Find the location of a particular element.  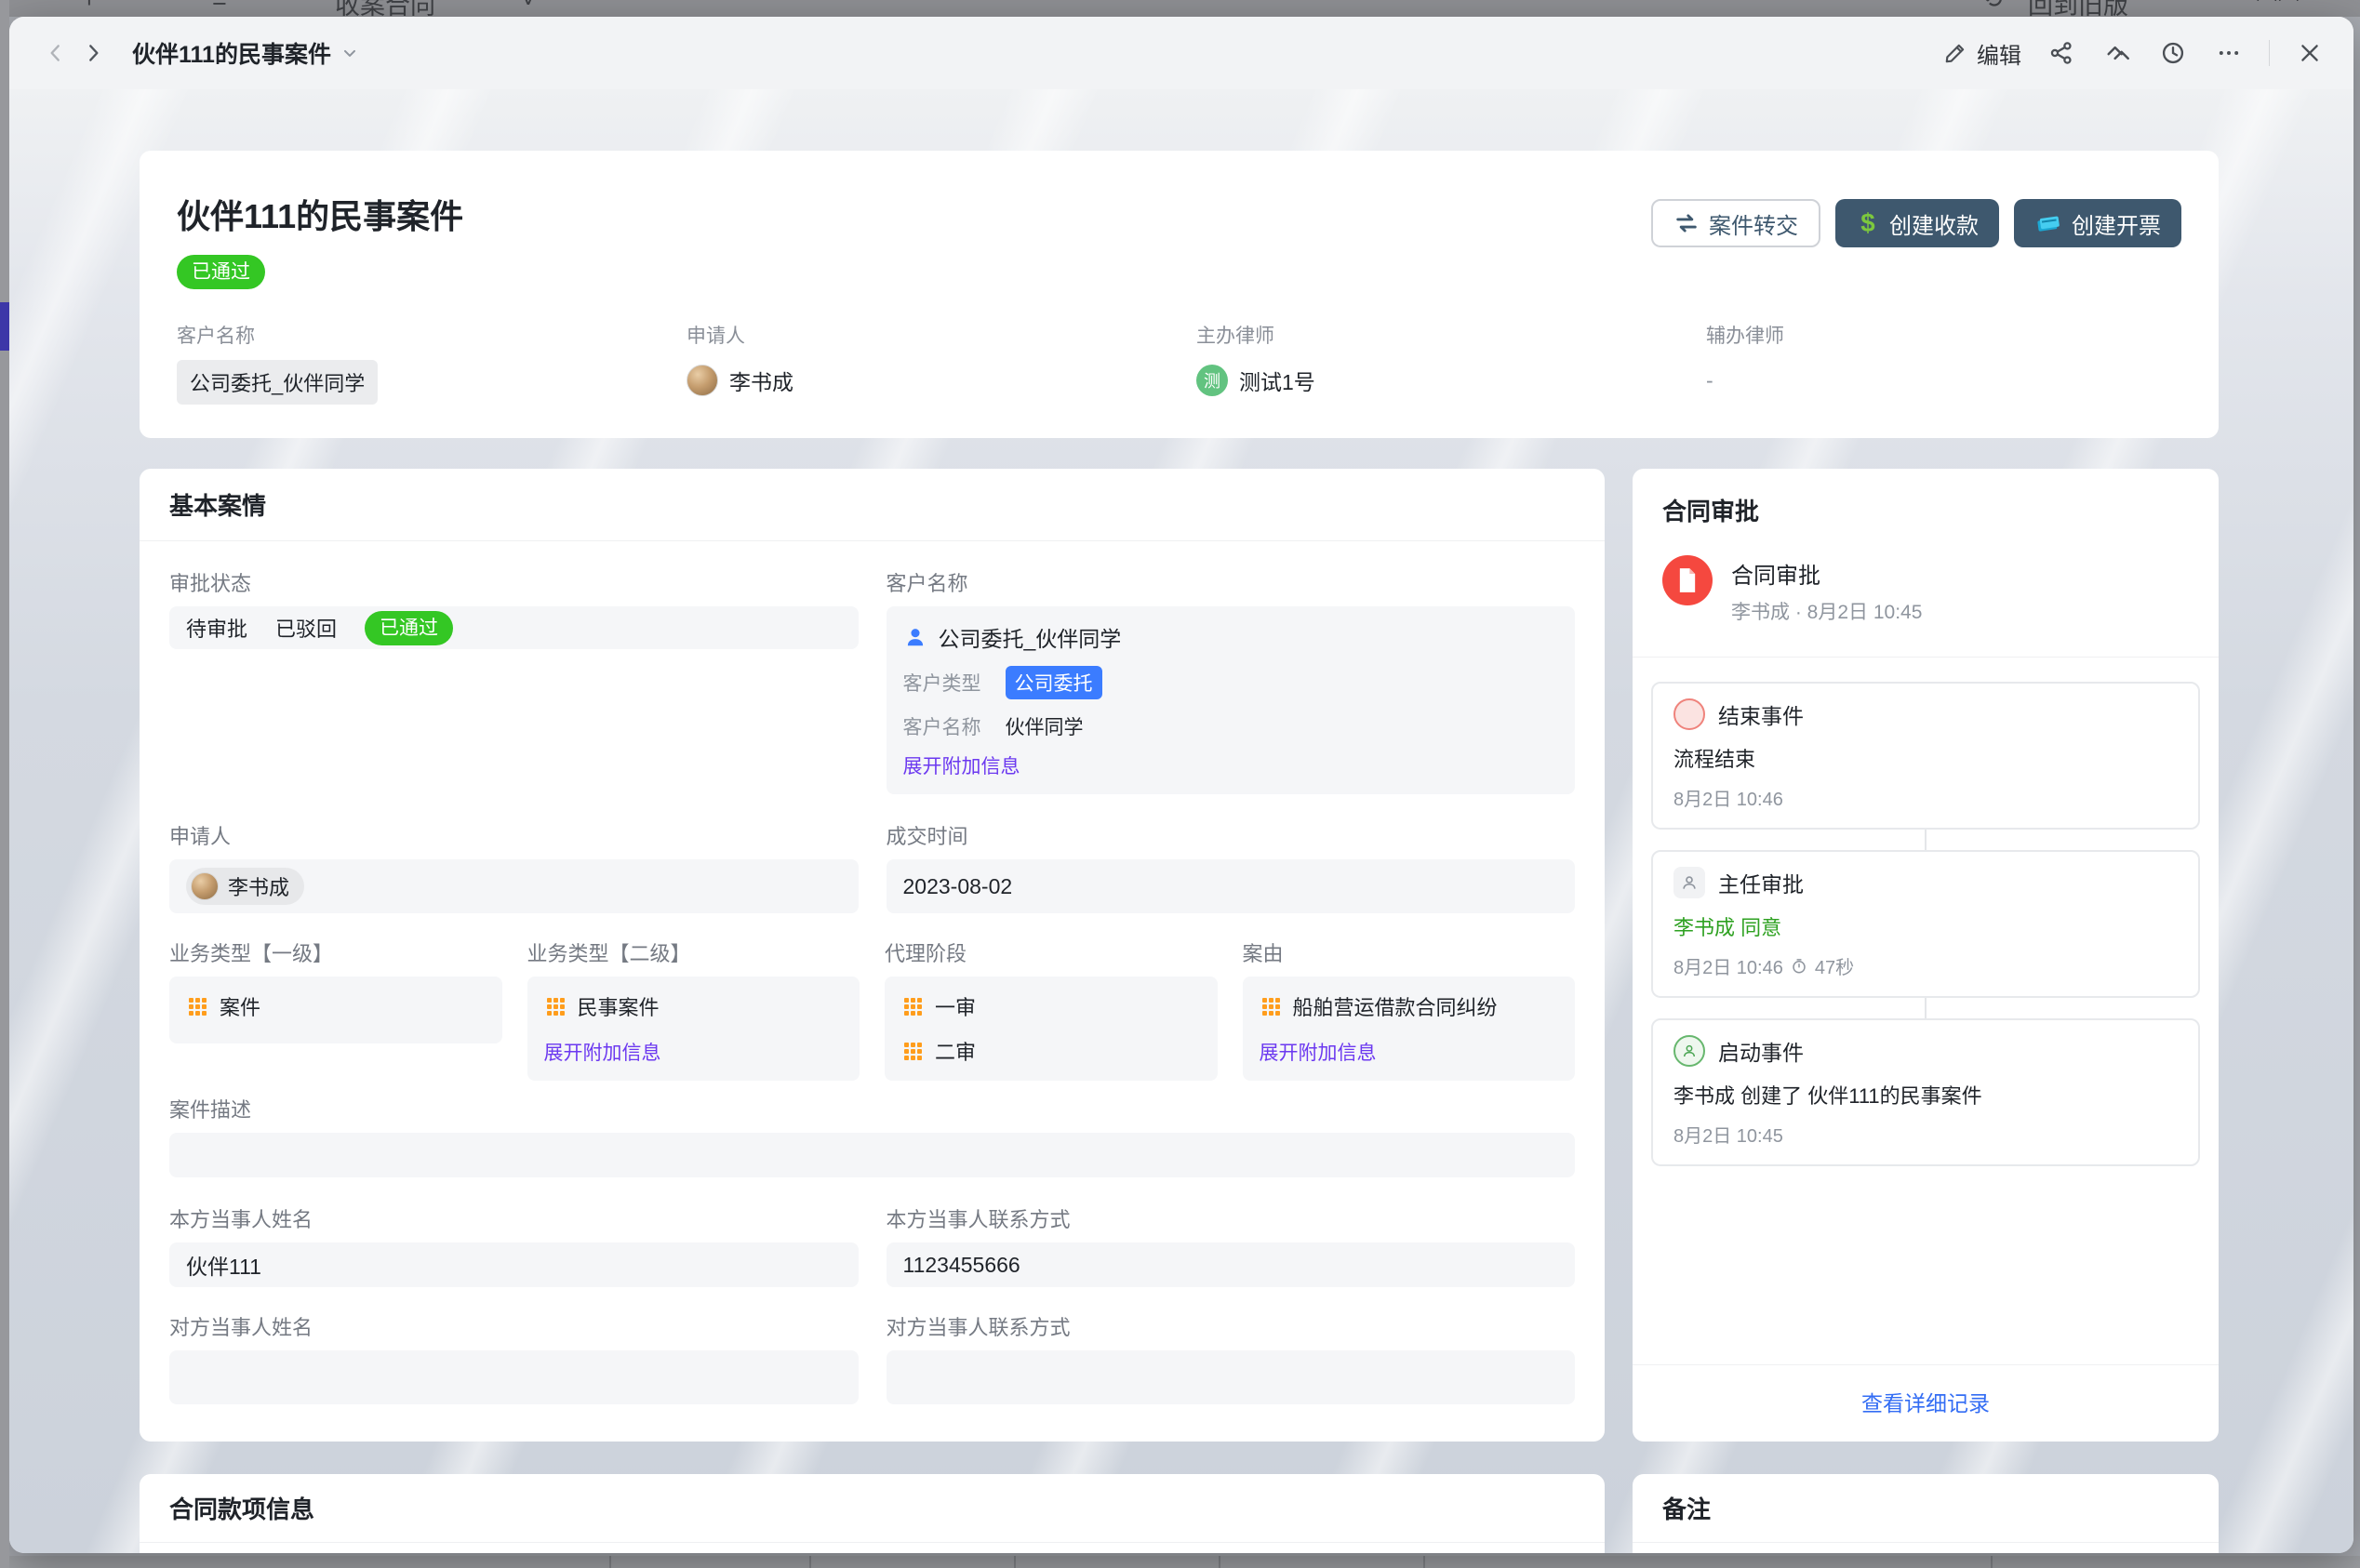

field-our-party-contact: 本方当事人联系方式 1123455666 is located at coordinates (1230, 1245).